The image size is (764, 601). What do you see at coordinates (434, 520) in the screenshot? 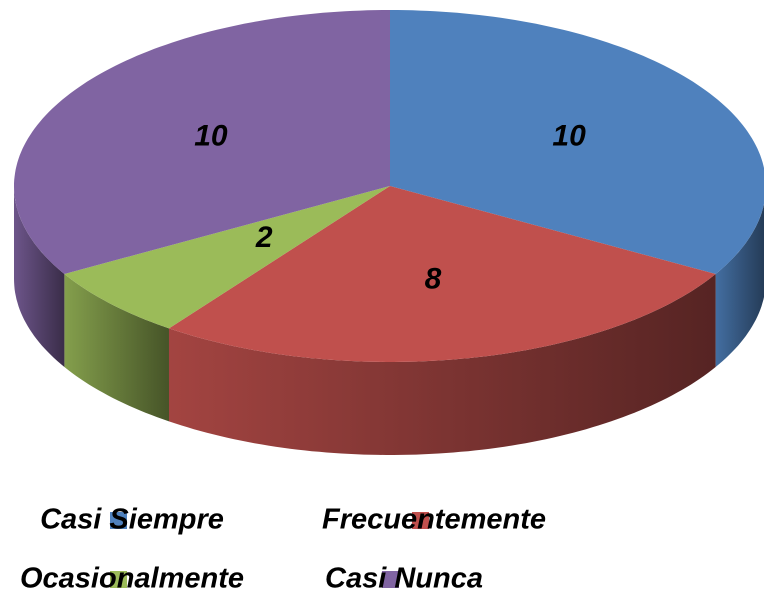
I see `legend-label: Frecuentemente` at bounding box center [434, 520].